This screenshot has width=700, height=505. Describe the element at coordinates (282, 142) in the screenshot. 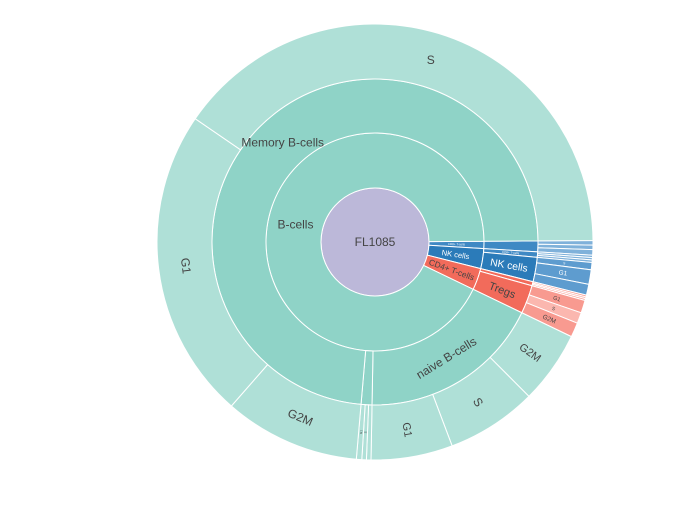

I see `sunburst-label-memory-b-cells: Memory B-cells` at that location.